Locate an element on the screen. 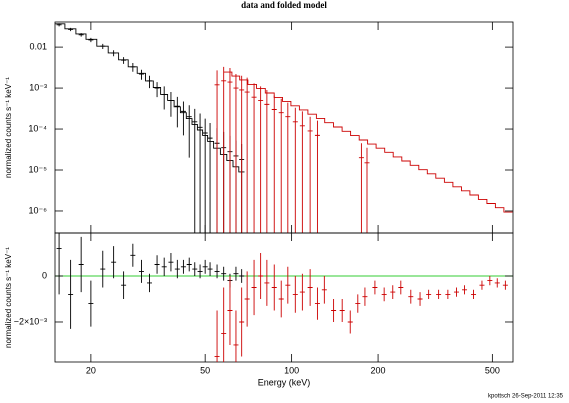  y-tick-label: −2×10⁻³ is located at coordinates (30, 321).